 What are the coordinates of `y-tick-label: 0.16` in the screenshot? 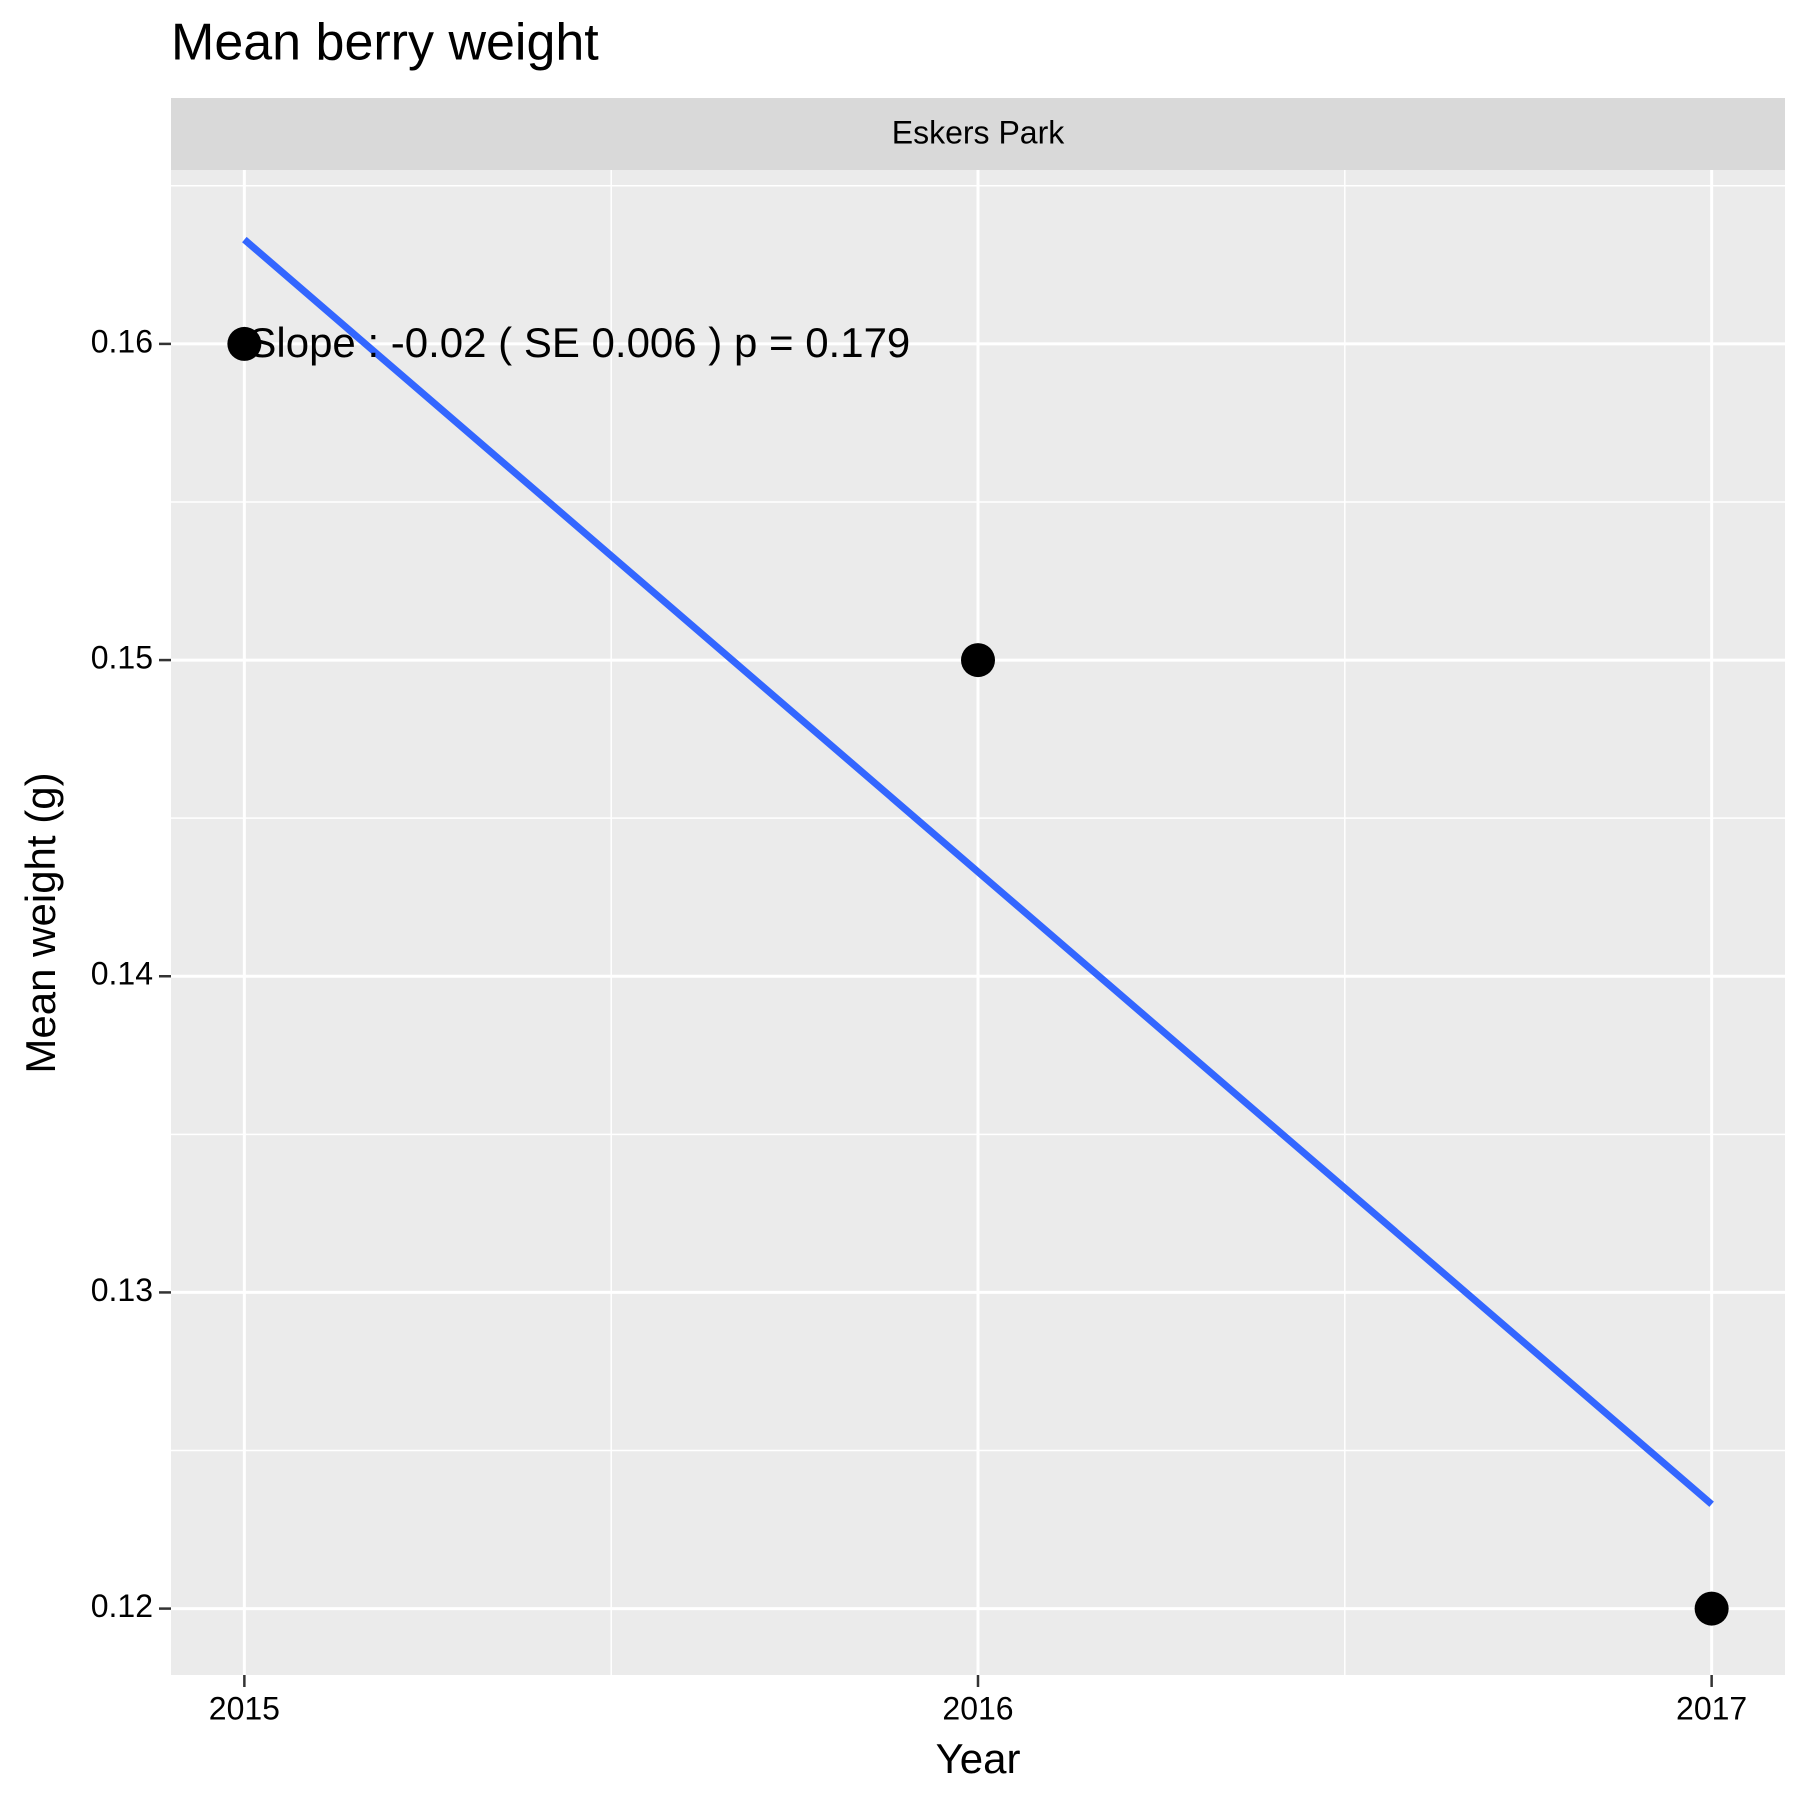 It's located at (122, 341).